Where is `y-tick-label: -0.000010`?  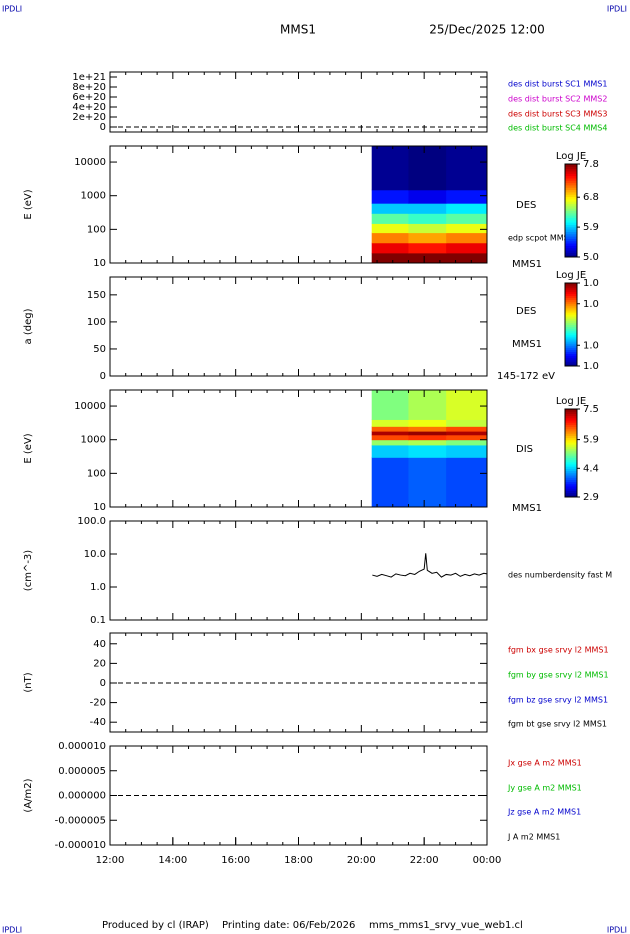 y-tick-label: -0.000010 is located at coordinates (80, 845).